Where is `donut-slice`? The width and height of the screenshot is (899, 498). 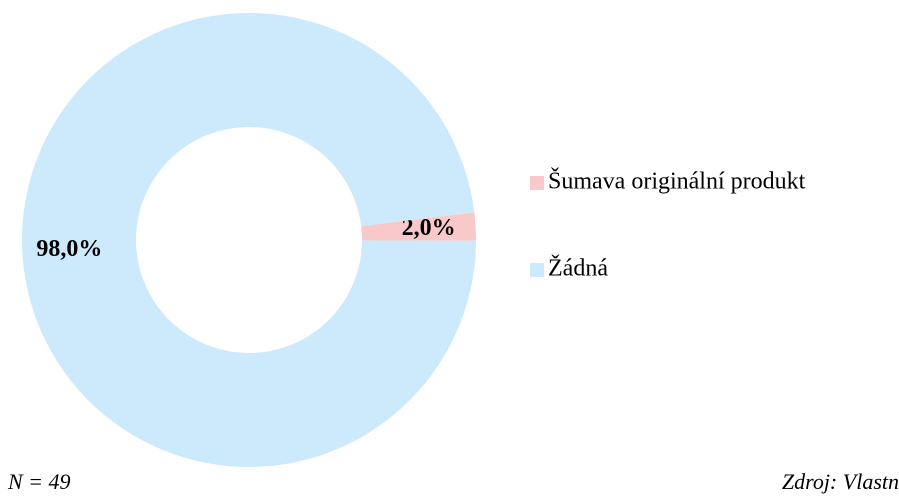 donut-slice is located at coordinates (419, 226).